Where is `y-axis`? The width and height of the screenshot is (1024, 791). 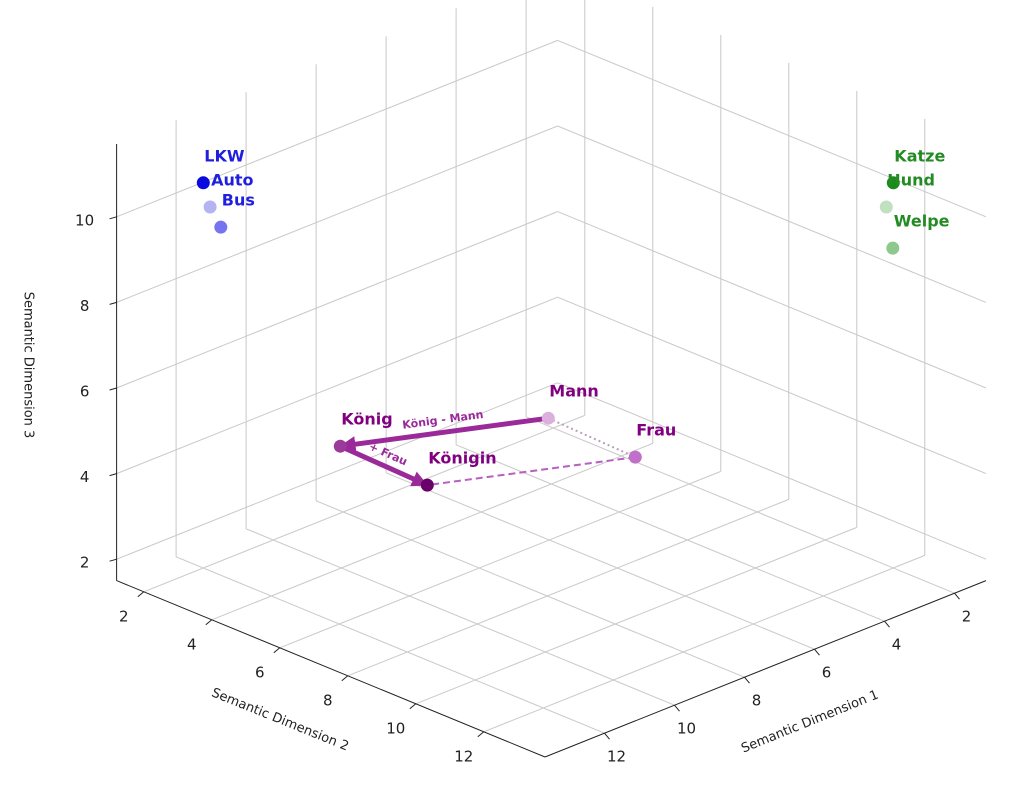 y-axis is located at coordinates (331, 669).